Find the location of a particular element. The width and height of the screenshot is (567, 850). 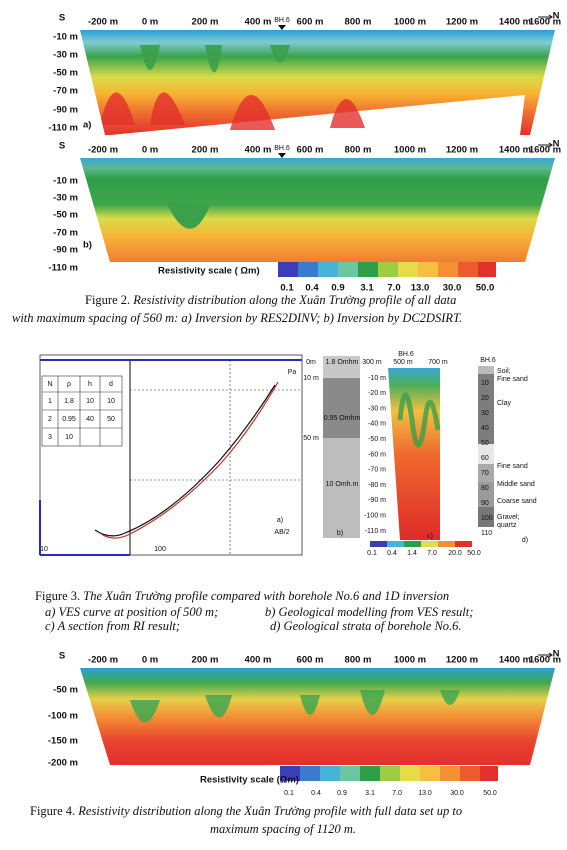

stratum-label: Clay is located at coordinates (504, 403).